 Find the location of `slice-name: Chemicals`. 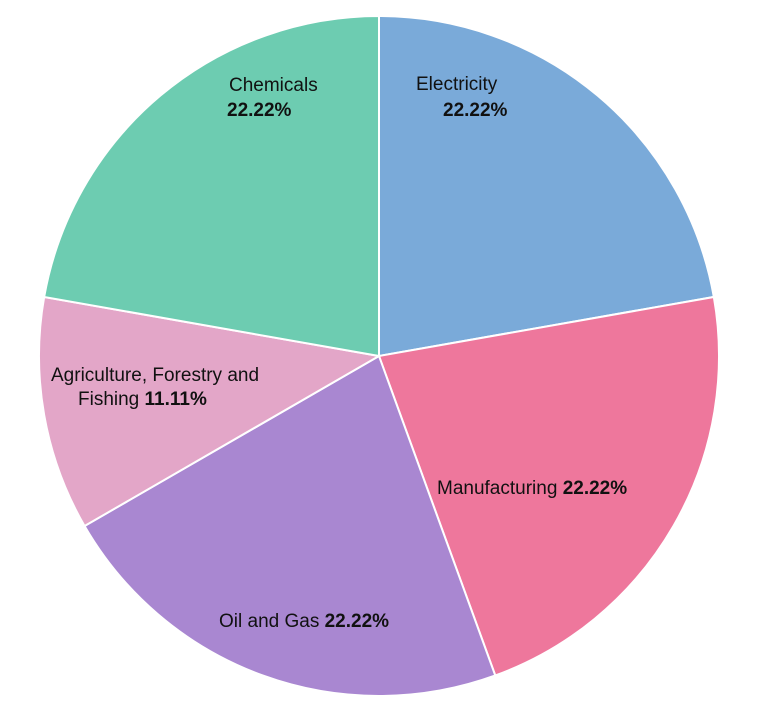

slice-name: Chemicals is located at coordinates (273, 85).